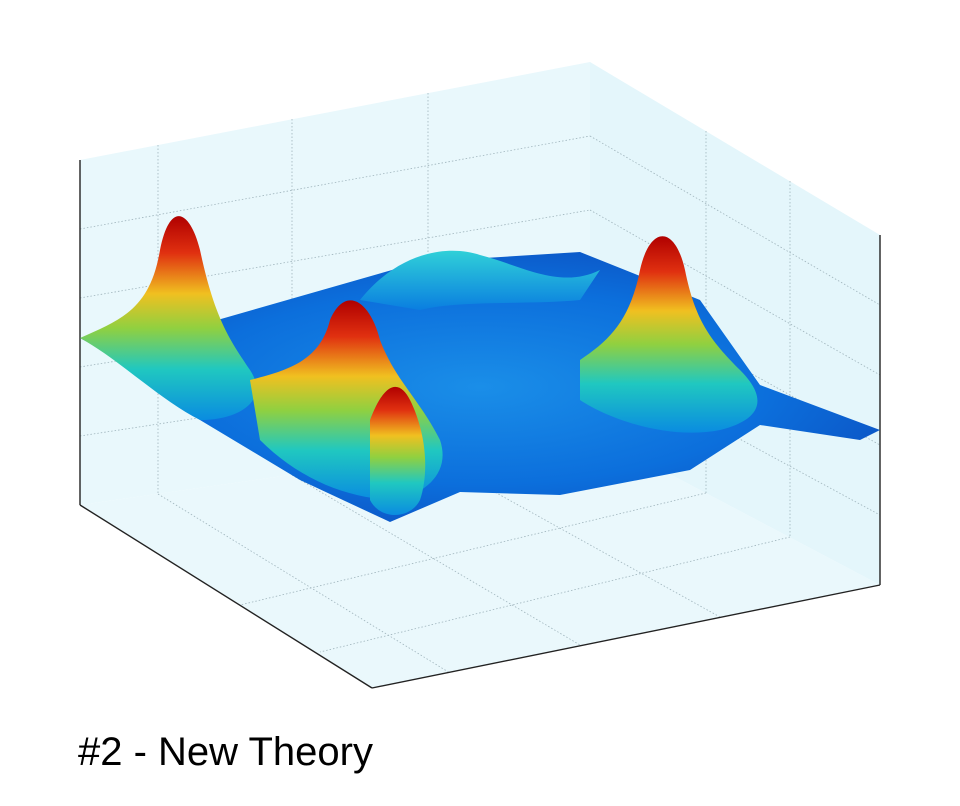  I want to click on caption: #2 - New Theory, so click(225, 752).